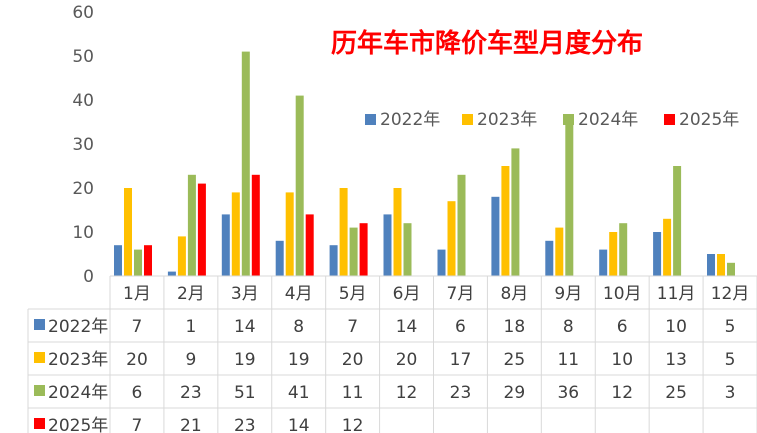 The image size is (757, 433). Describe the element at coordinates (410, 120) in the screenshot. I see `legend-label: 2022年` at that location.